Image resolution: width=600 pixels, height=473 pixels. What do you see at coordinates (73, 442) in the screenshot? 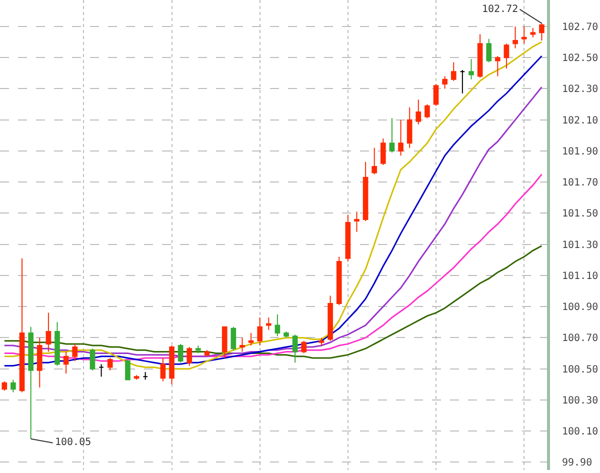
I see `annotation: 100.05` at bounding box center [73, 442].